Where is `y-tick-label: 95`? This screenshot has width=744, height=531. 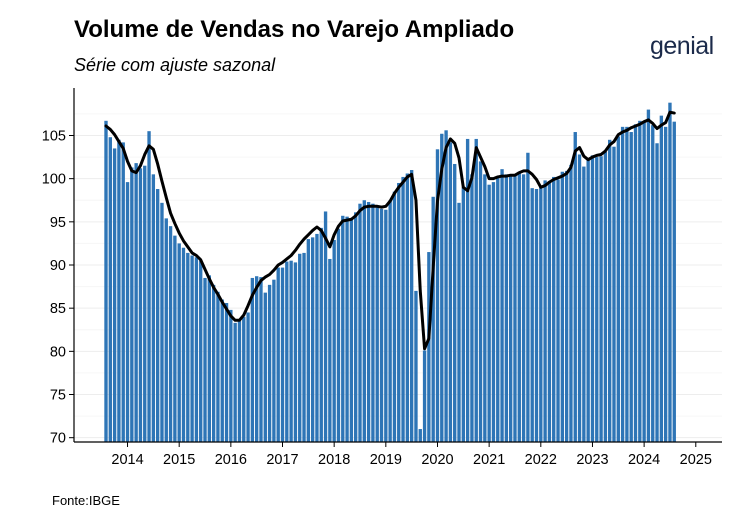
y-tick-label: 95 is located at coordinates (58, 223).